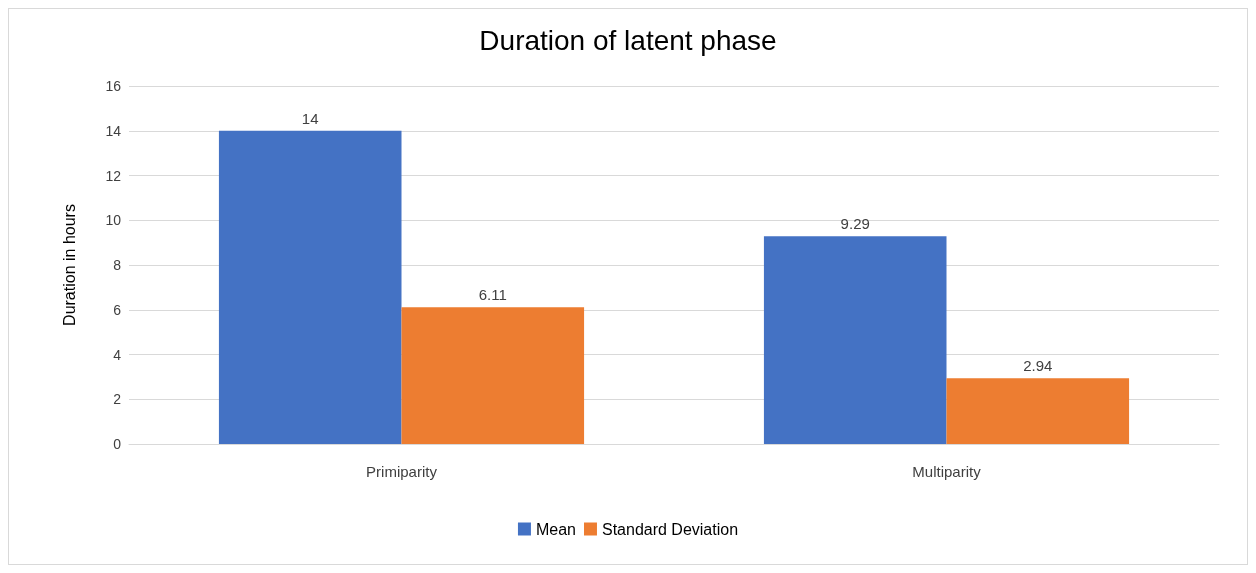  Describe the element at coordinates (310, 118) in the screenshot. I see `data-label: 14` at that location.